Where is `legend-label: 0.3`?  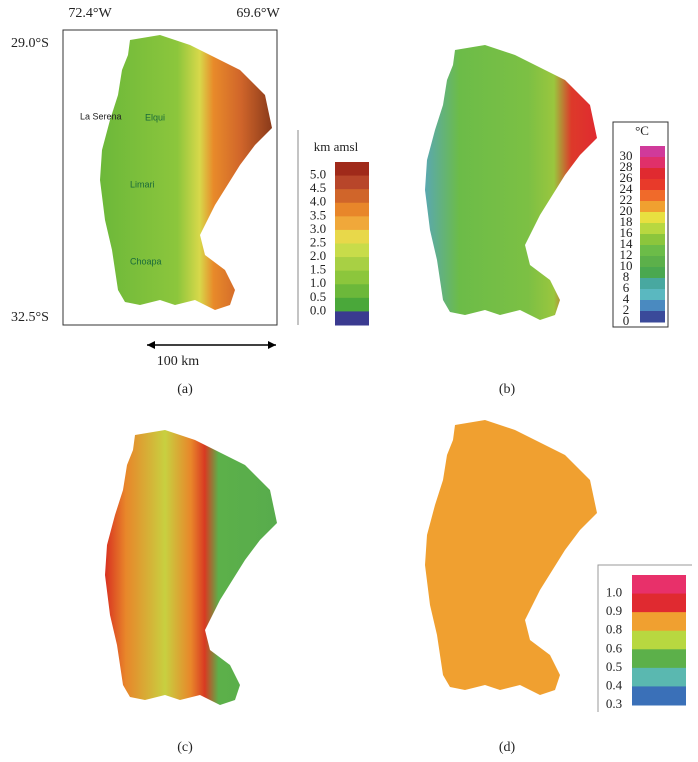
legend-label: 0.3 is located at coordinates (614, 703).